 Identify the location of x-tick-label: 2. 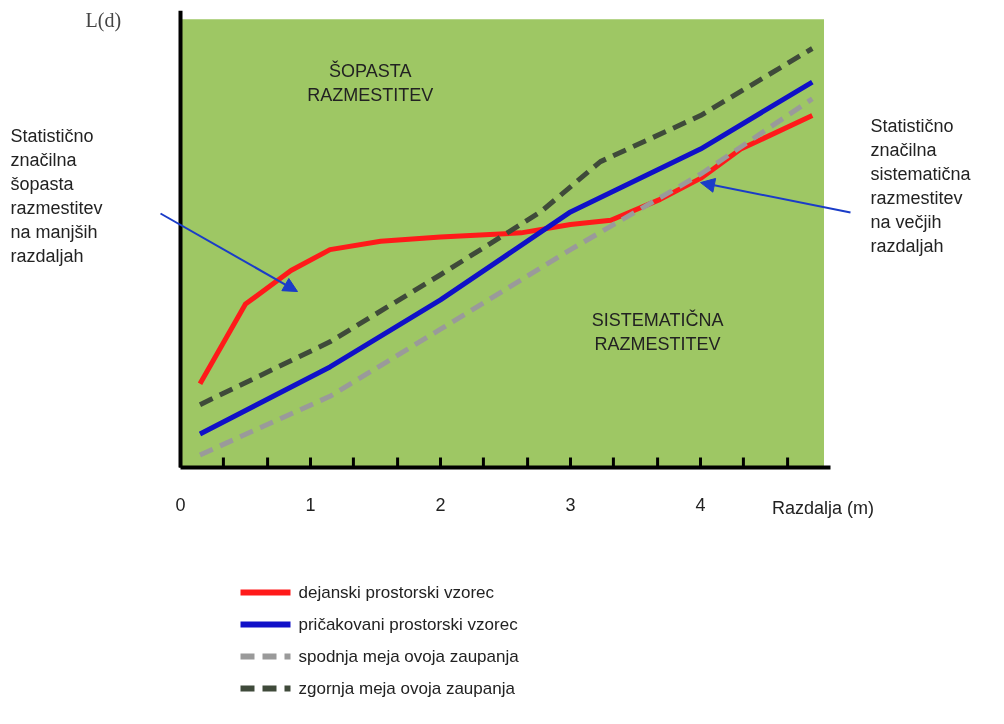
(440, 504).